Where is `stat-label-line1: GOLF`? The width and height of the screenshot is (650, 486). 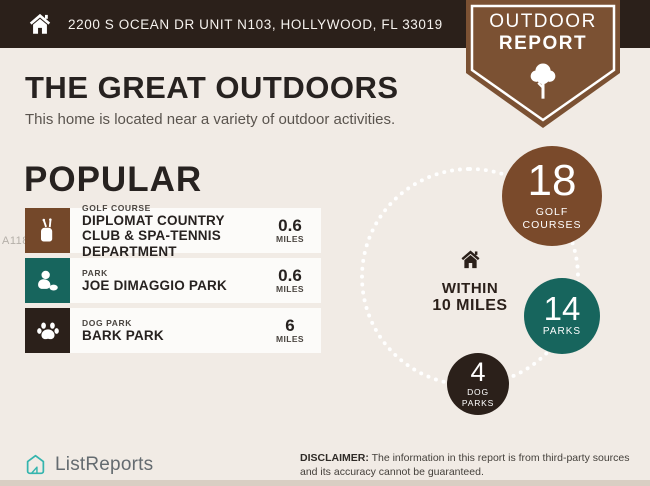 stat-label-line1: GOLF is located at coordinates (552, 211).